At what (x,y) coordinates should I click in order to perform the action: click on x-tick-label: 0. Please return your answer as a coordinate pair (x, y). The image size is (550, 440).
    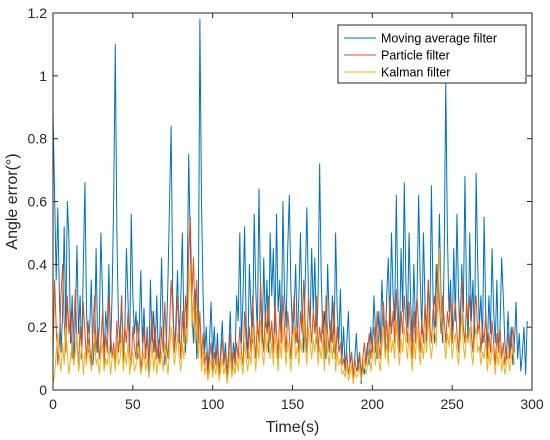
    Looking at the image, I should click on (53, 404).